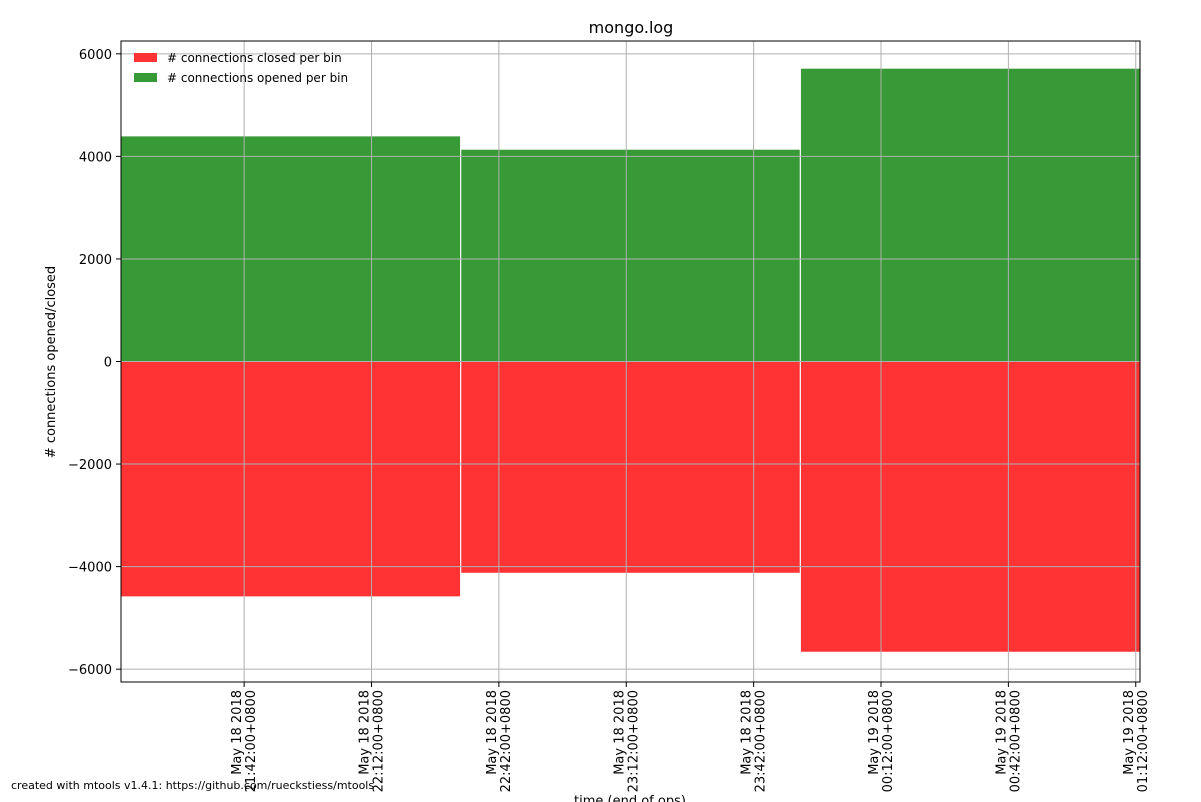 This screenshot has height=802, width=1201. What do you see at coordinates (1143, 741) in the screenshot?
I see `x-tick-label-time-8: 01:12:00+0800` at bounding box center [1143, 741].